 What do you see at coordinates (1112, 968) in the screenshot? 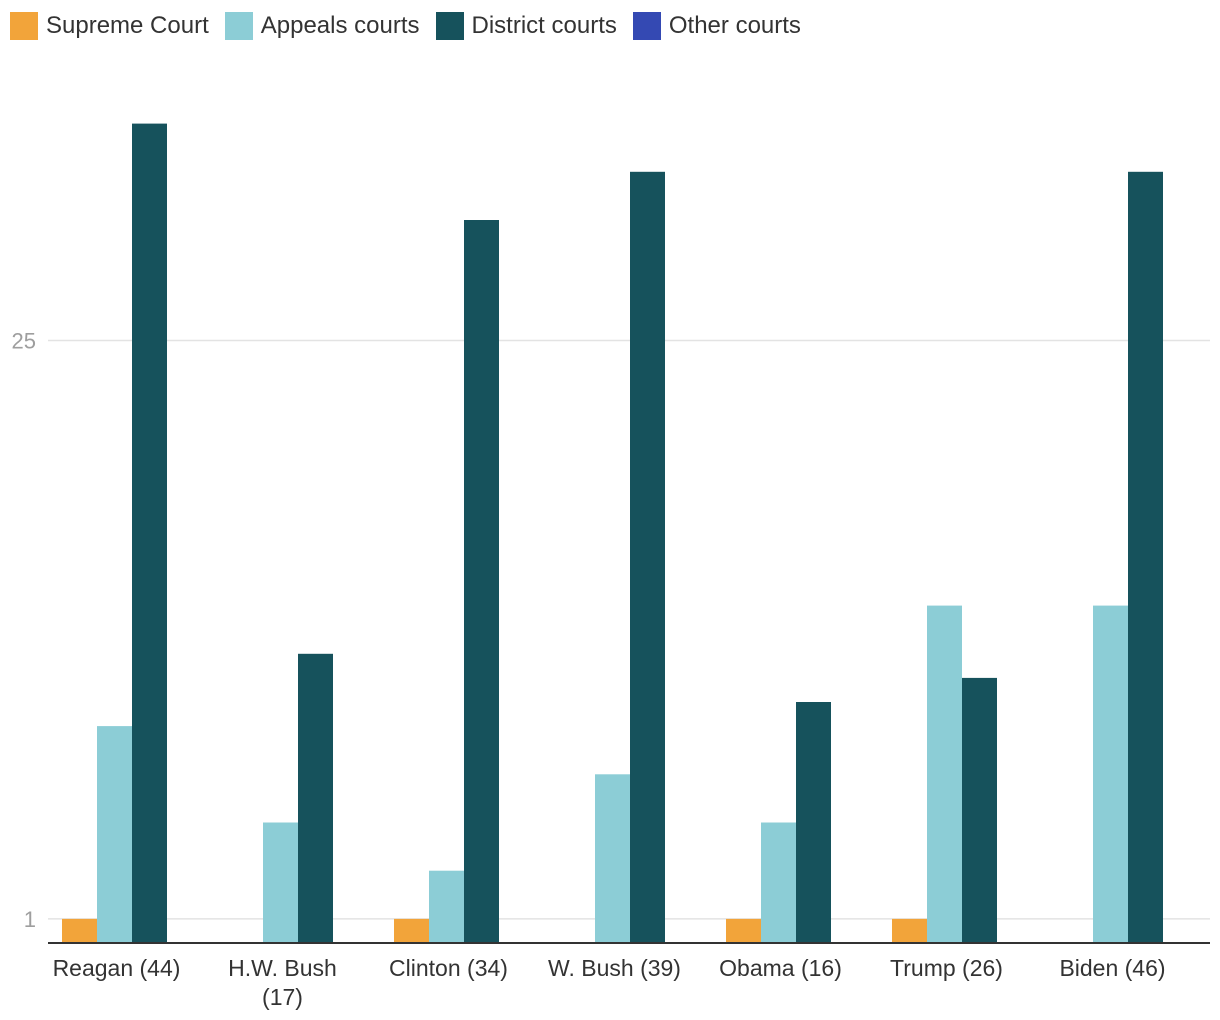
I see `x-tick-label: Biden (46)` at bounding box center [1112, 968].